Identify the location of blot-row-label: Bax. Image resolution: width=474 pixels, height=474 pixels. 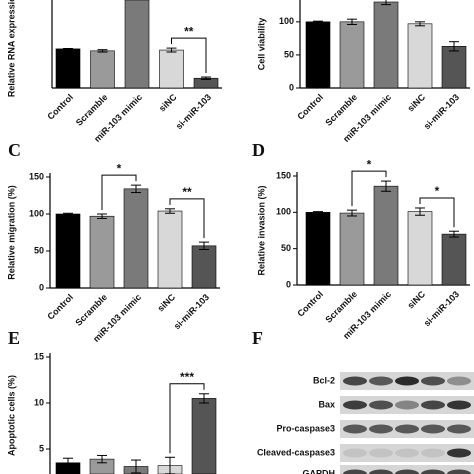
(326, 404).